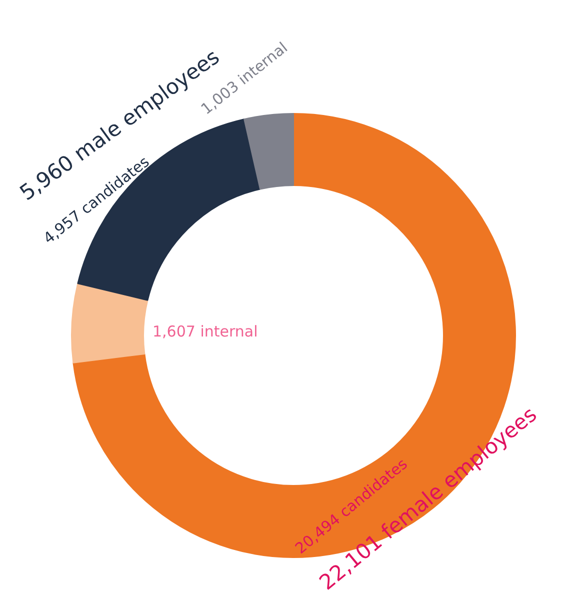 The height and width of the screenshot is (593, 571). I want to click on slice-label: 1,607 internal, so click(205, 331).